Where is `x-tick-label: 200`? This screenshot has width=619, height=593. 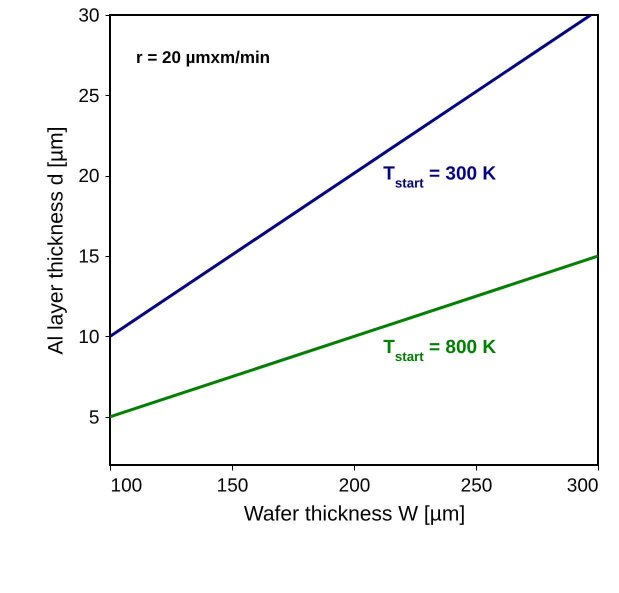 x-tick-label: 200 is located at coordinates (354, 486).